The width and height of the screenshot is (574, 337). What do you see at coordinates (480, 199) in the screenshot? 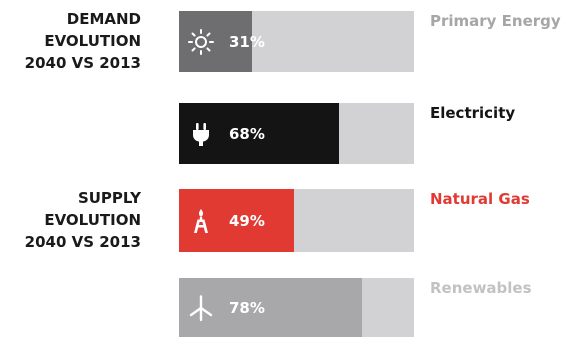
I see `category-label-natural-gas: Natural Gas` at bounding box center [480, 199].